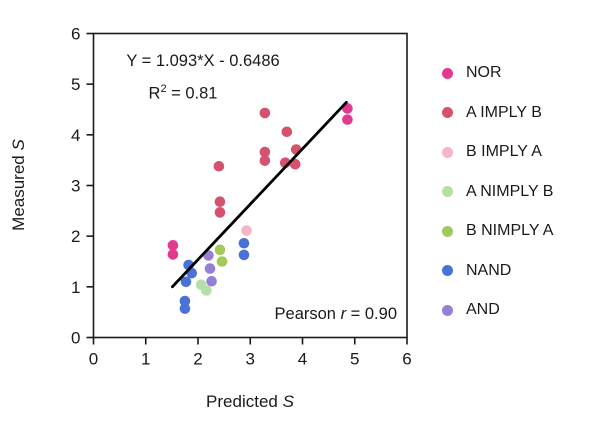 The height and width of the screenshot is (425, 607). Describe the element at coordinates (371, 314) in the screenshot. I see `pearson-value: = 0.90` at that location.